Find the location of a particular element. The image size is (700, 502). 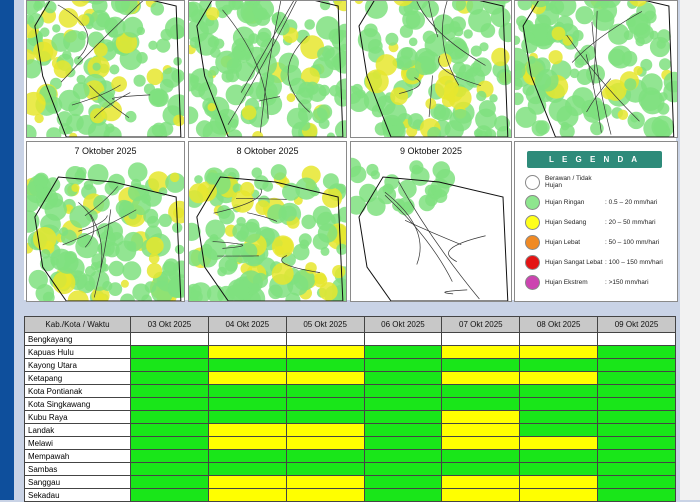

legend-item-name: Hujan Ringan is located at coordinates (575, 202).